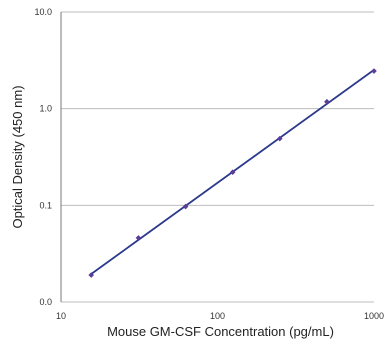 Image resolution: width=386 pixels, height=341 pixels. Describe the element at coordinates (45, 302) in the screenshot. I see `y-tick-label: 0.0` at that location.